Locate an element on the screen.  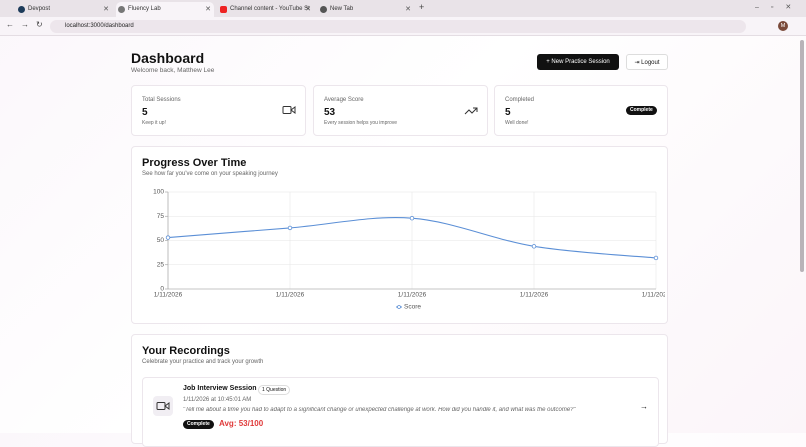
button-label: New Practice Session is located at coordinates (580, 62).